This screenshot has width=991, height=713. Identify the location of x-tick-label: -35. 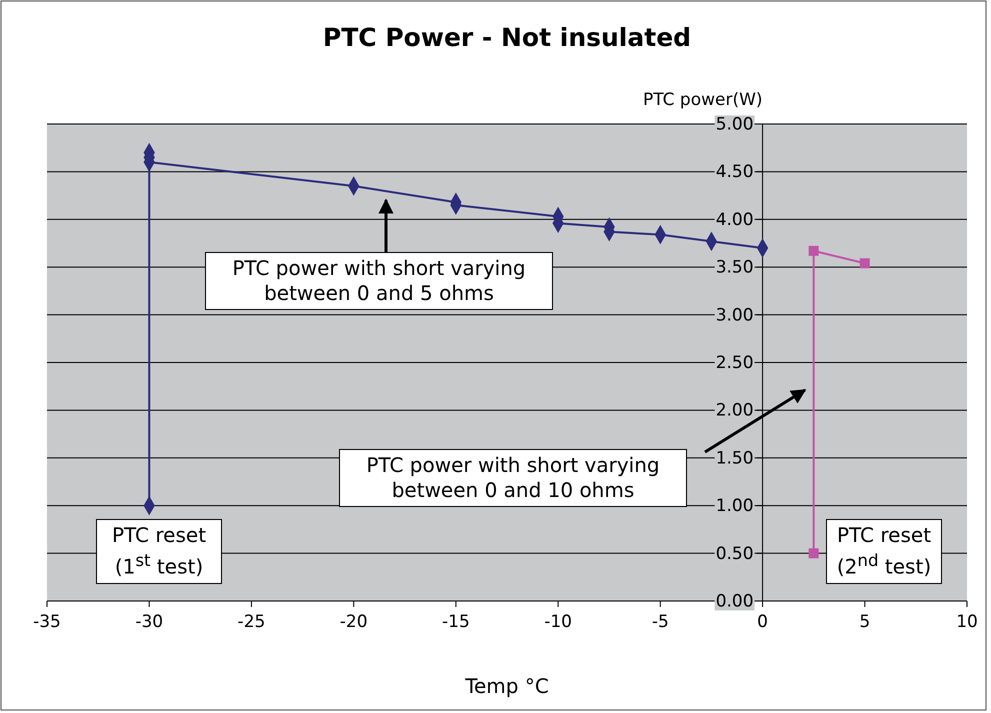
(47, 622).